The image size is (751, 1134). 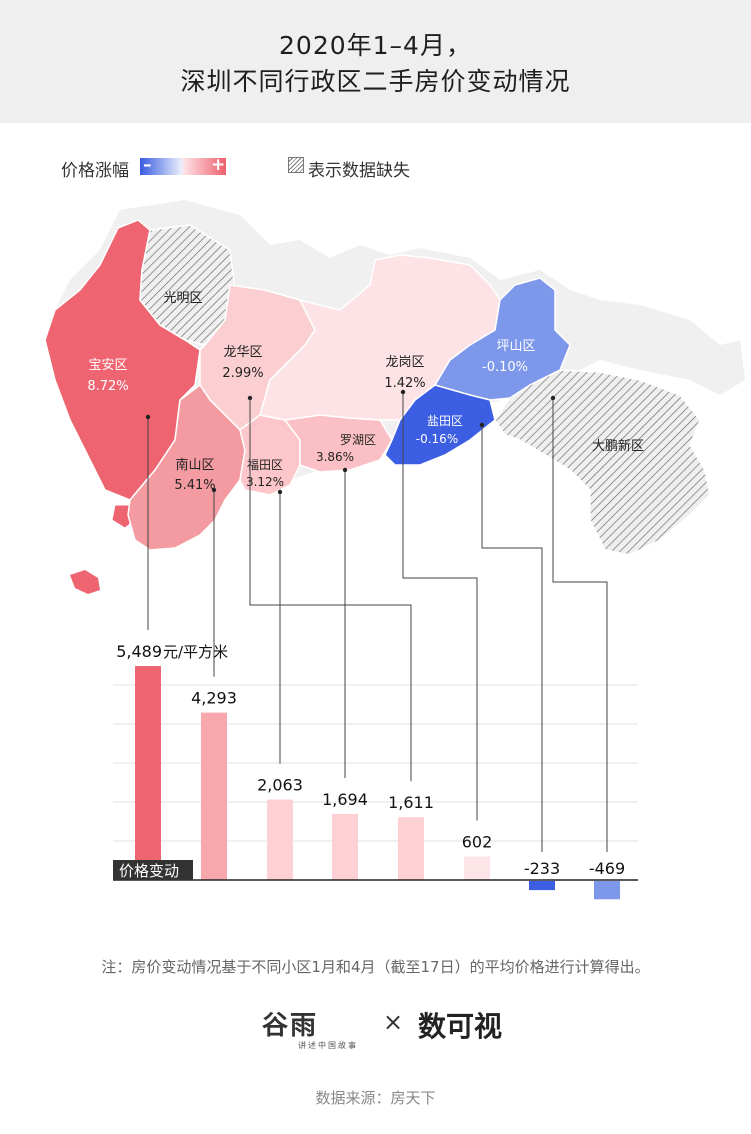 I want to click on chart-gridlines, so click(x=375, y=763).